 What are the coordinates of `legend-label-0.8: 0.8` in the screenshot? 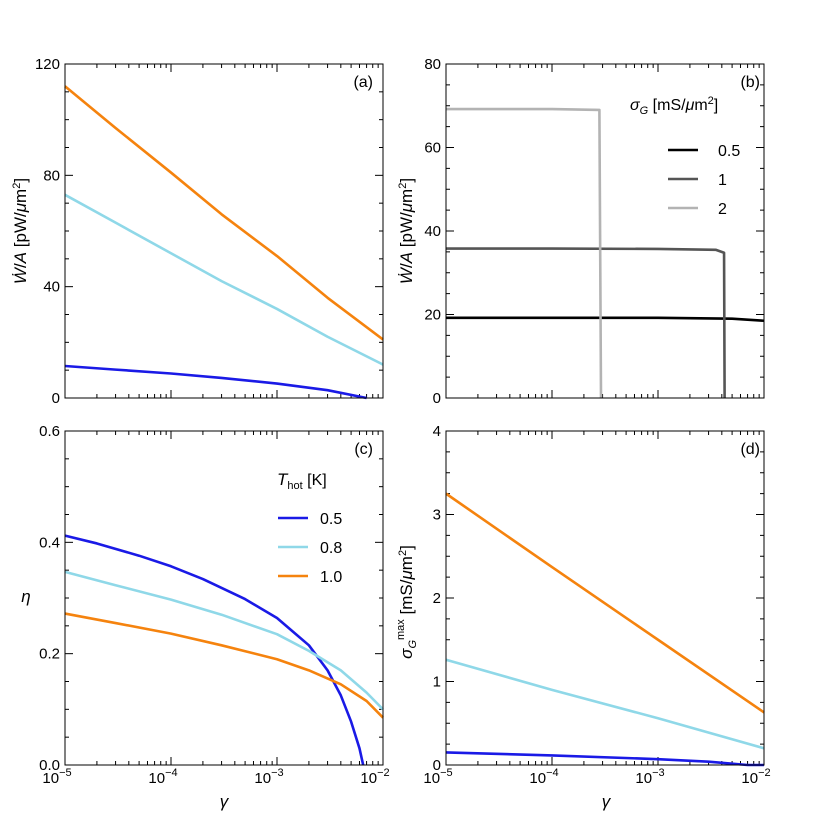 It's located at (331, 548).